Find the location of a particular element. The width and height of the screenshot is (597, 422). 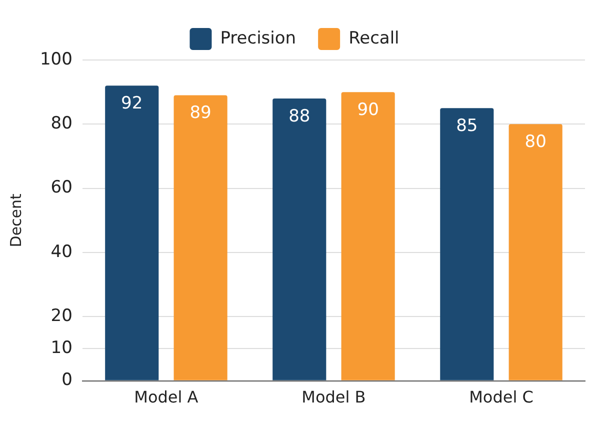

legend-label: Recall is located at coordinates (374, 38).